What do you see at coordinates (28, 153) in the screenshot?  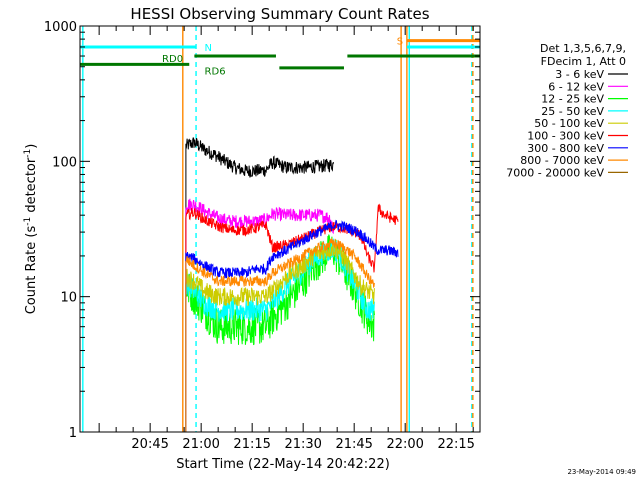 I see `y-axis-label-sup2: -1` at bounding box center [28, 153].